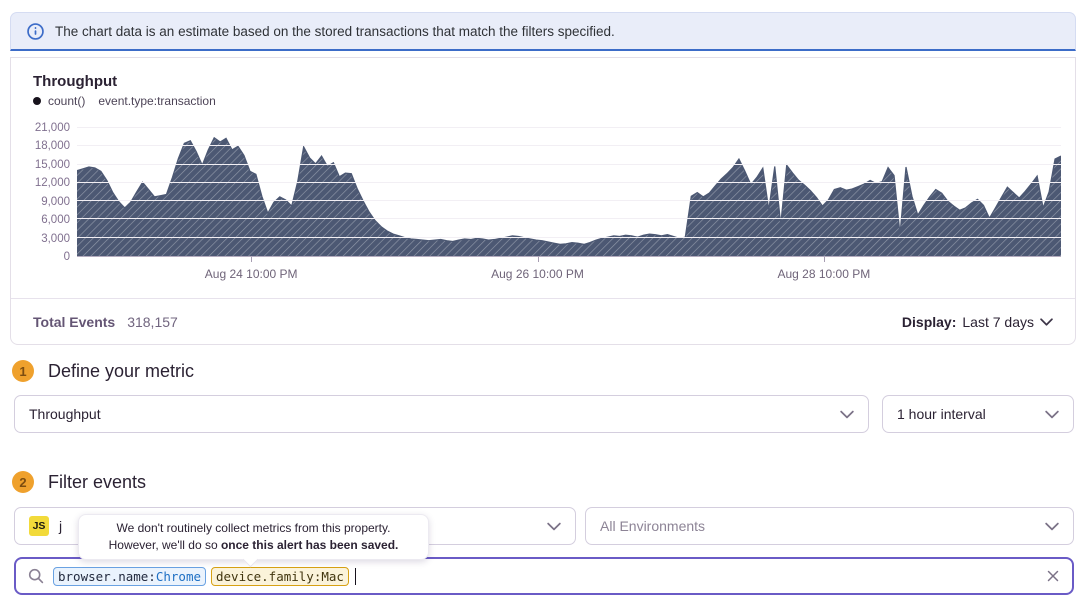 The width and height of the screenshot is (1086, 602). Describe the element at coordinates (36, 576) in the screenshot. I see `search-icon` at that location.